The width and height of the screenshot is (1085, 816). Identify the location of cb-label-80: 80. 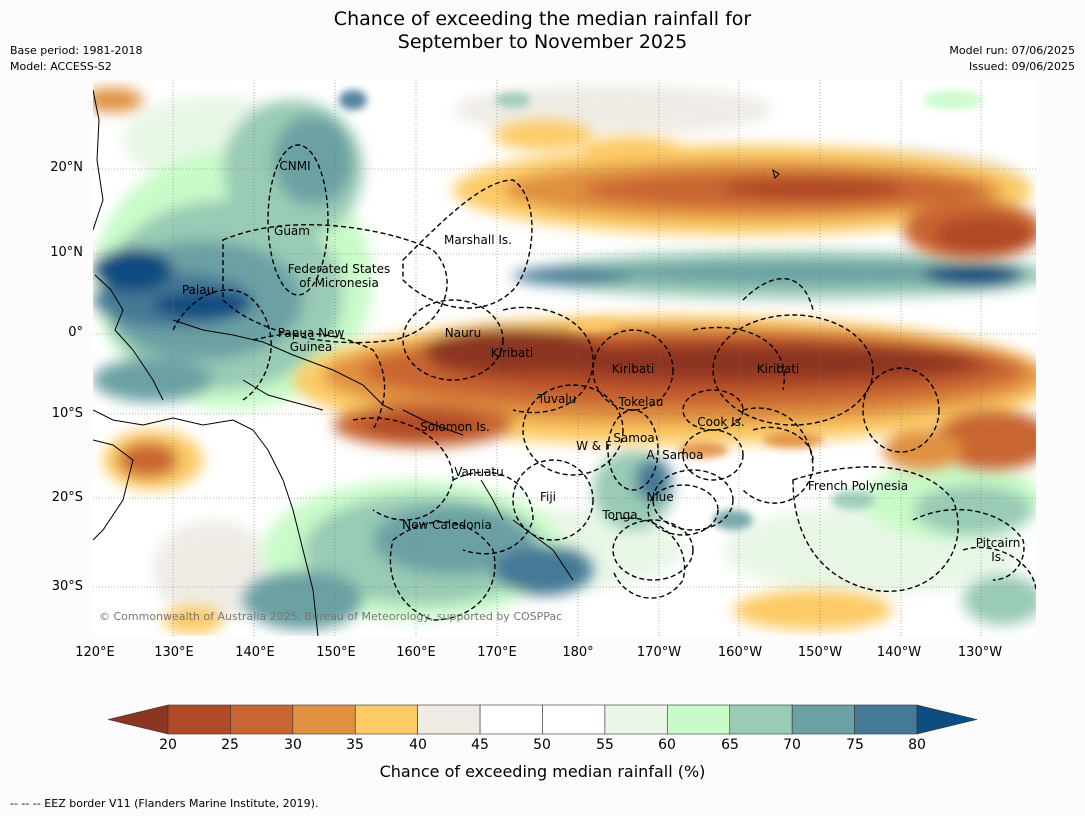
(917, 745).